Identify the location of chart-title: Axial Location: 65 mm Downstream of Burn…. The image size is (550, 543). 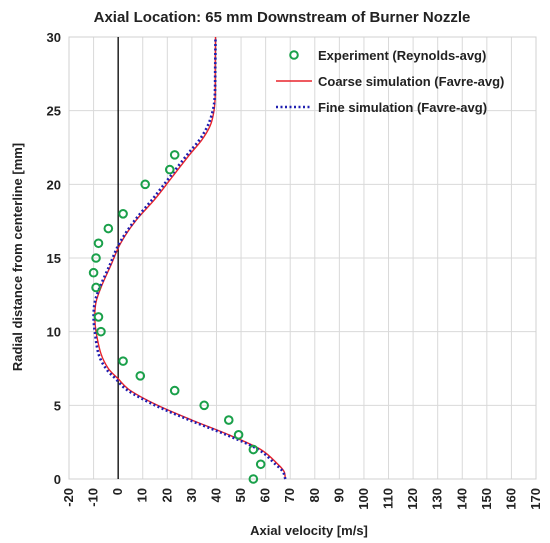
(282, 17).